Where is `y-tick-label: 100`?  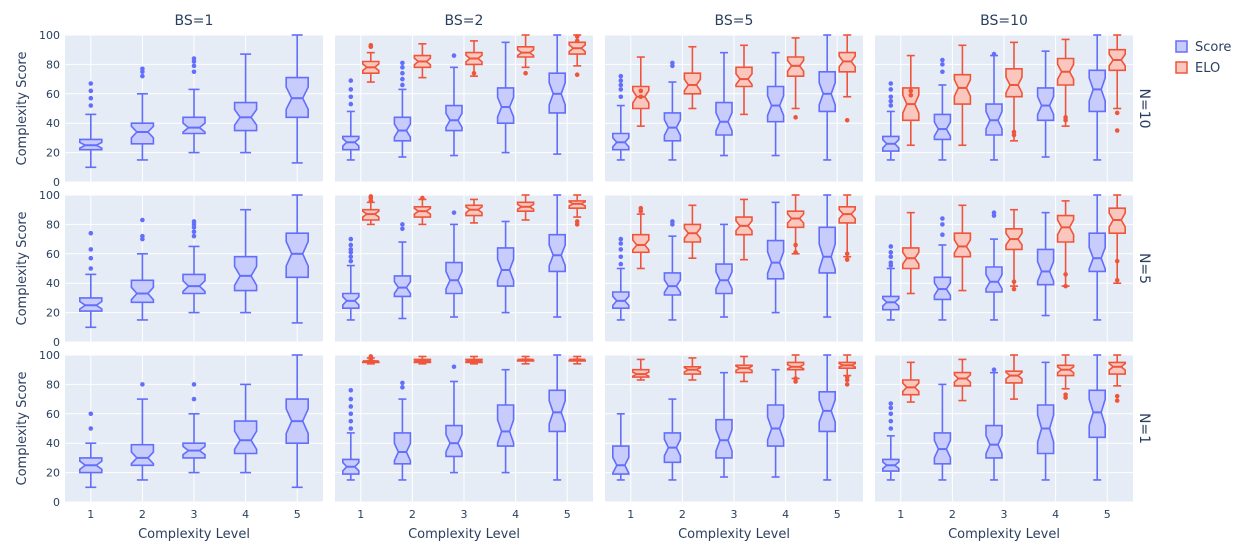
y-tick-label: 100 is located at coordinates (49, 355).